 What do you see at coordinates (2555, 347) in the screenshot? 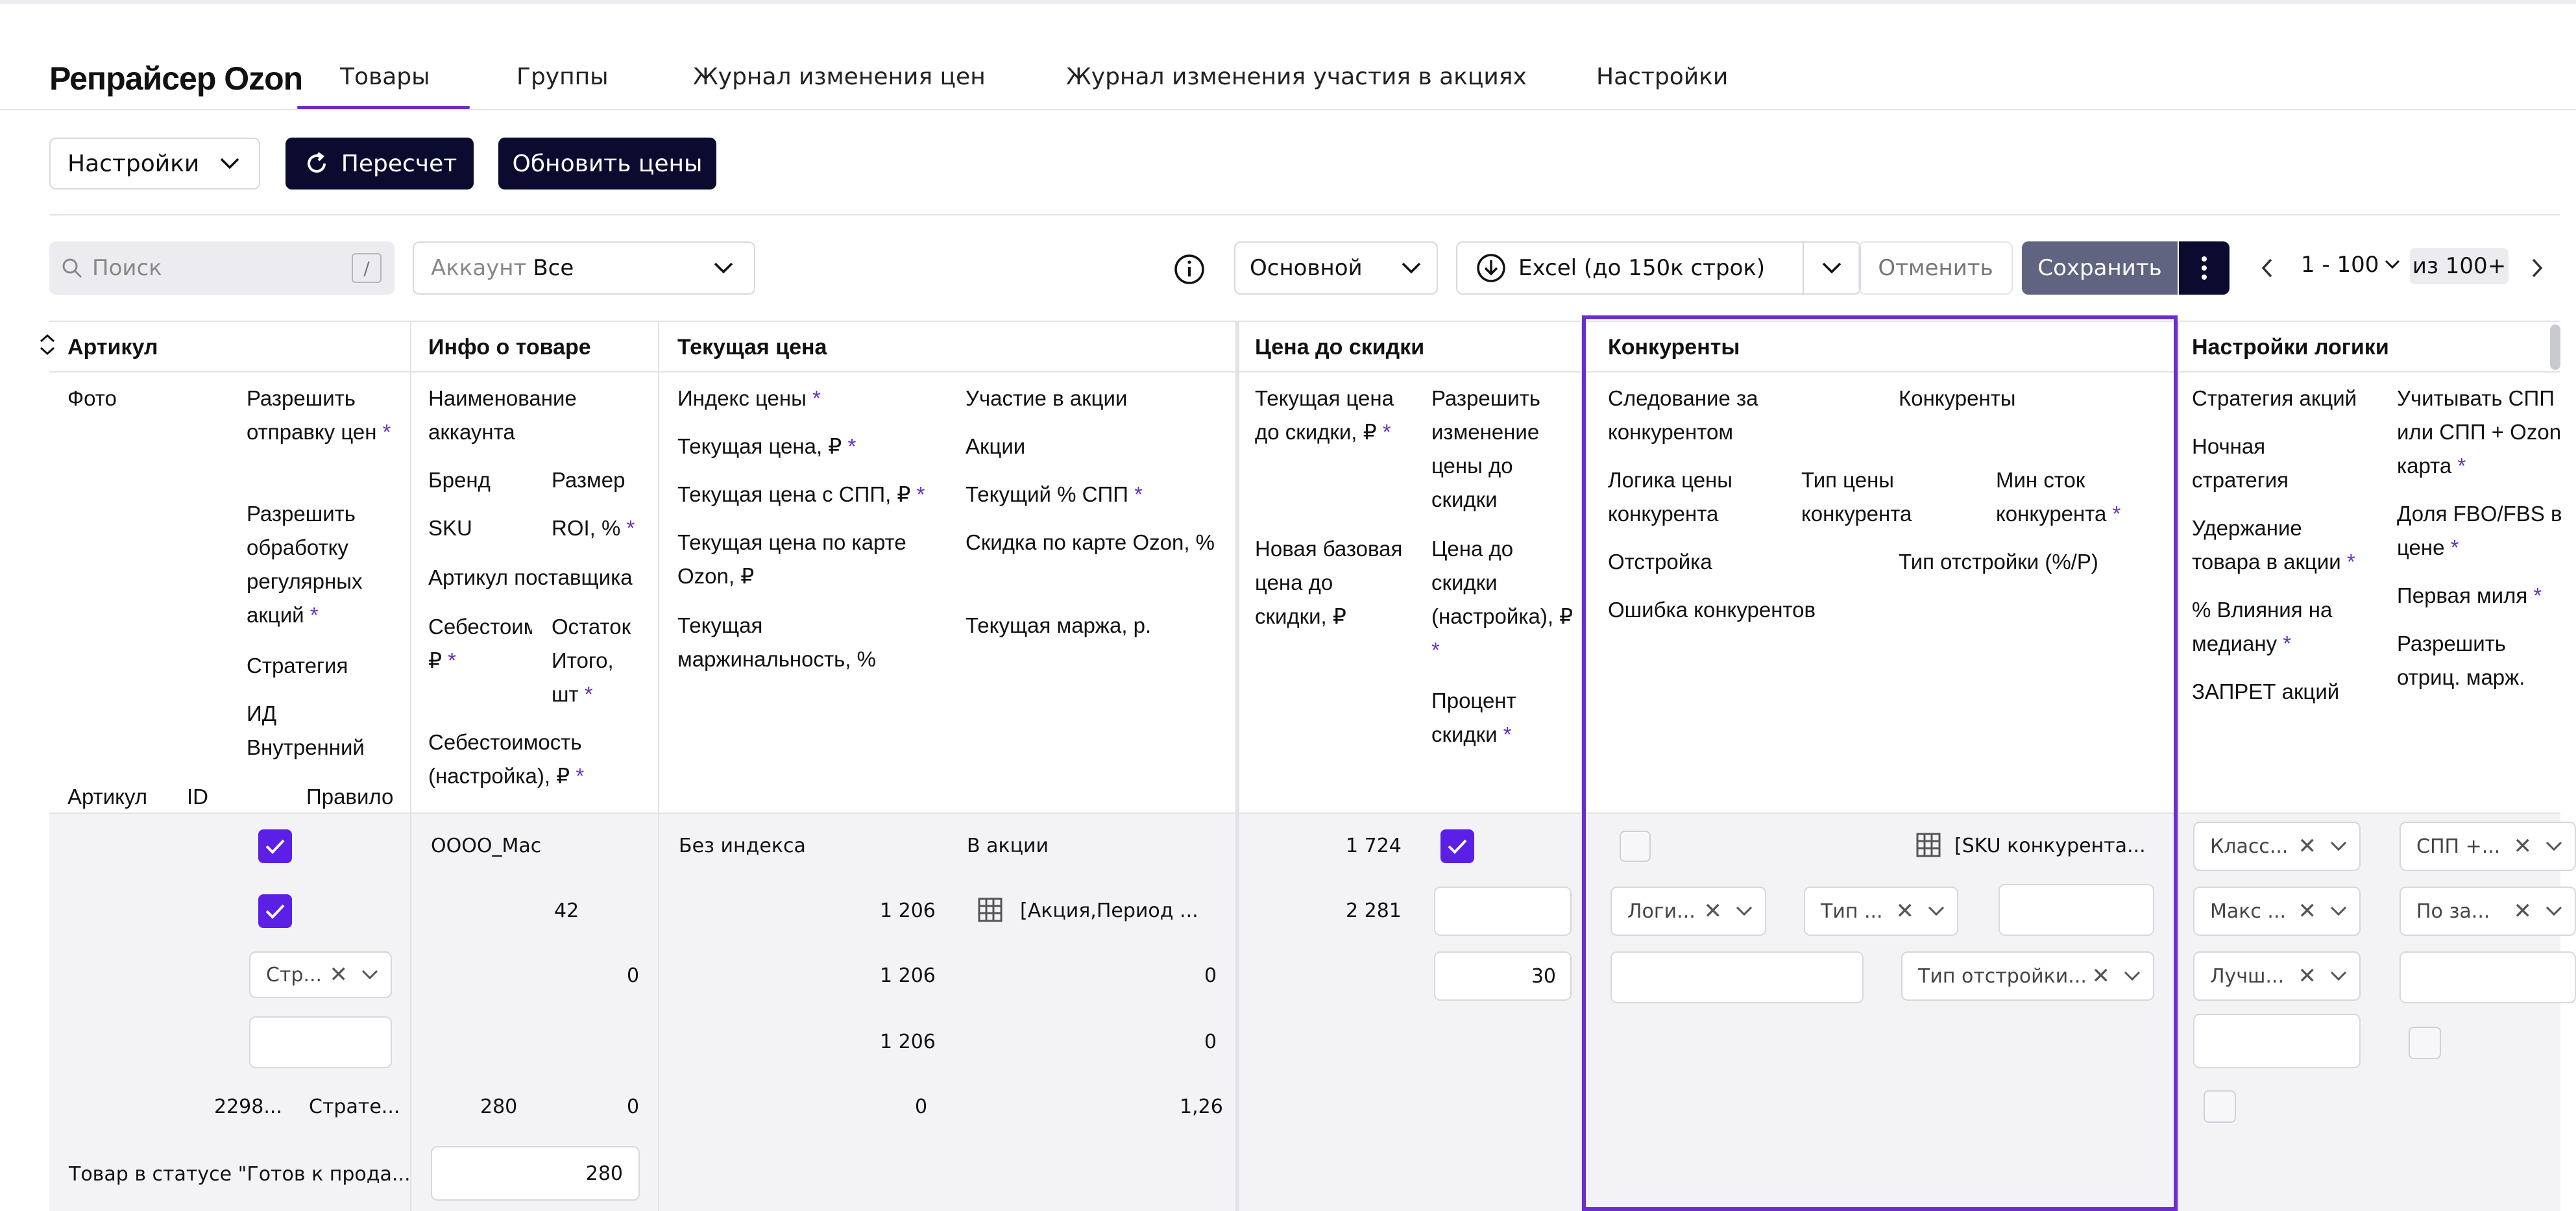
I see `vertical-scrollbar` at bounding box center [2555, 347].